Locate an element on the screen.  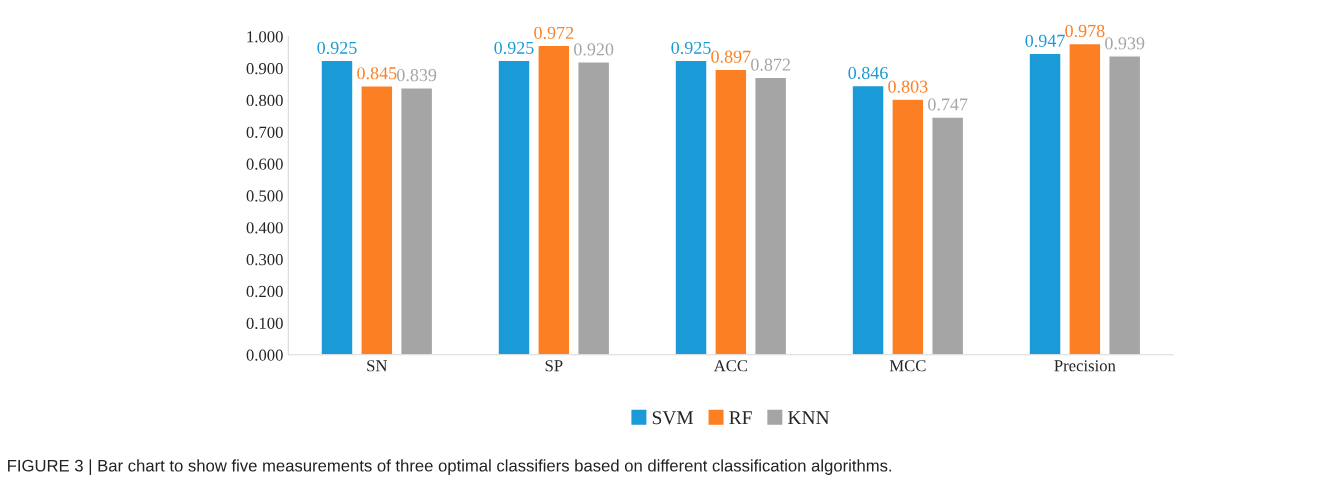
legend-label: SVM is located at coordinates (673, 418).